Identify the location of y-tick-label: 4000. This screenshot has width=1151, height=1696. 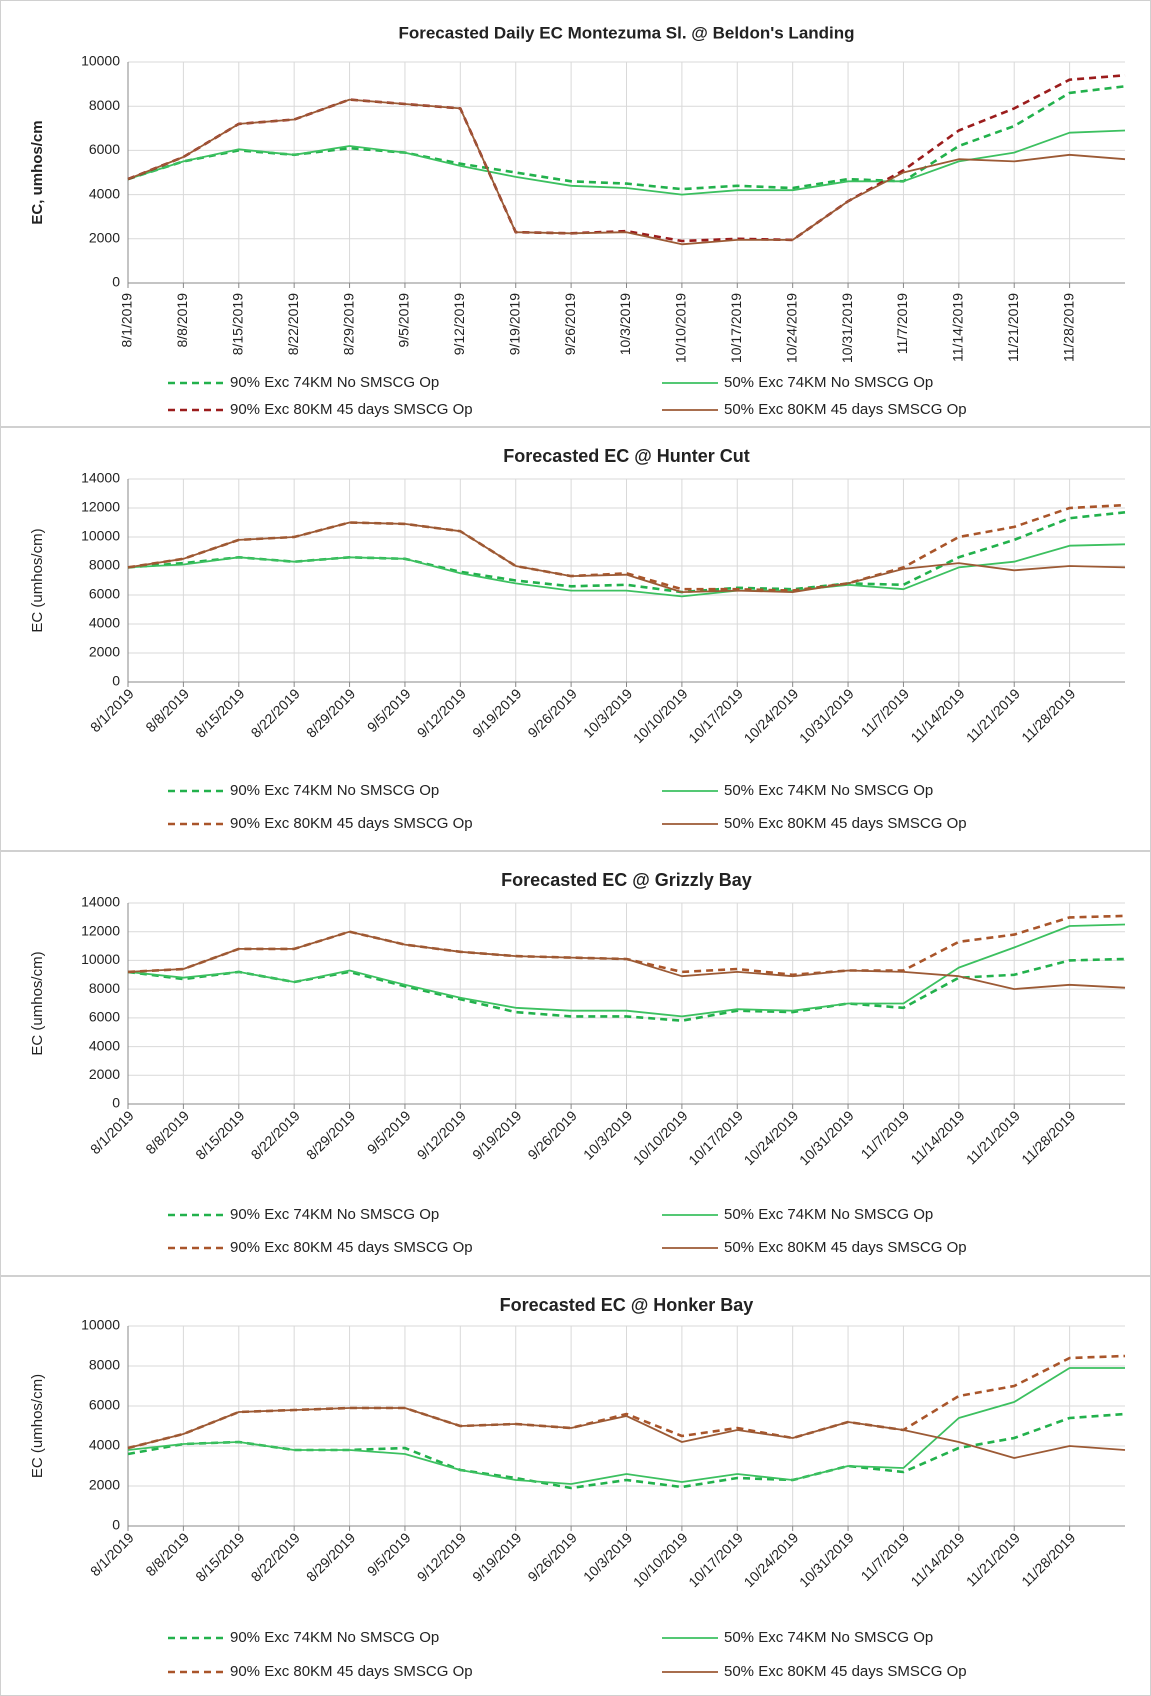
(104, 1045).